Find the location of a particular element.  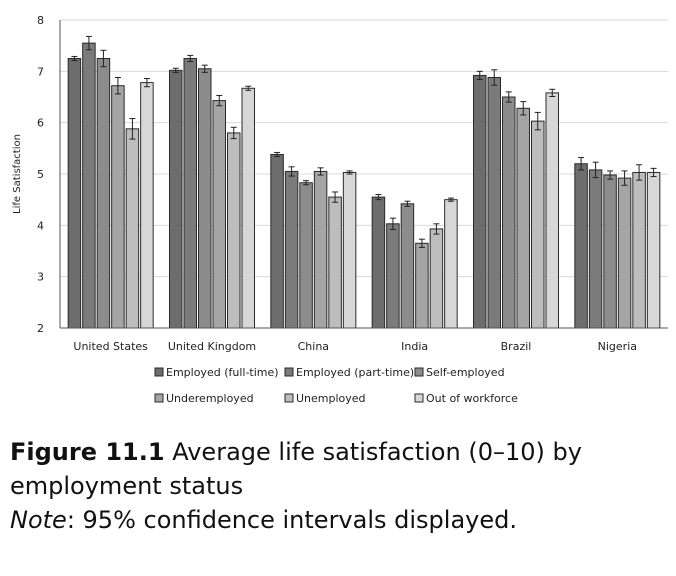

legend-label: Unemployed is located at coordinates (331, 398).